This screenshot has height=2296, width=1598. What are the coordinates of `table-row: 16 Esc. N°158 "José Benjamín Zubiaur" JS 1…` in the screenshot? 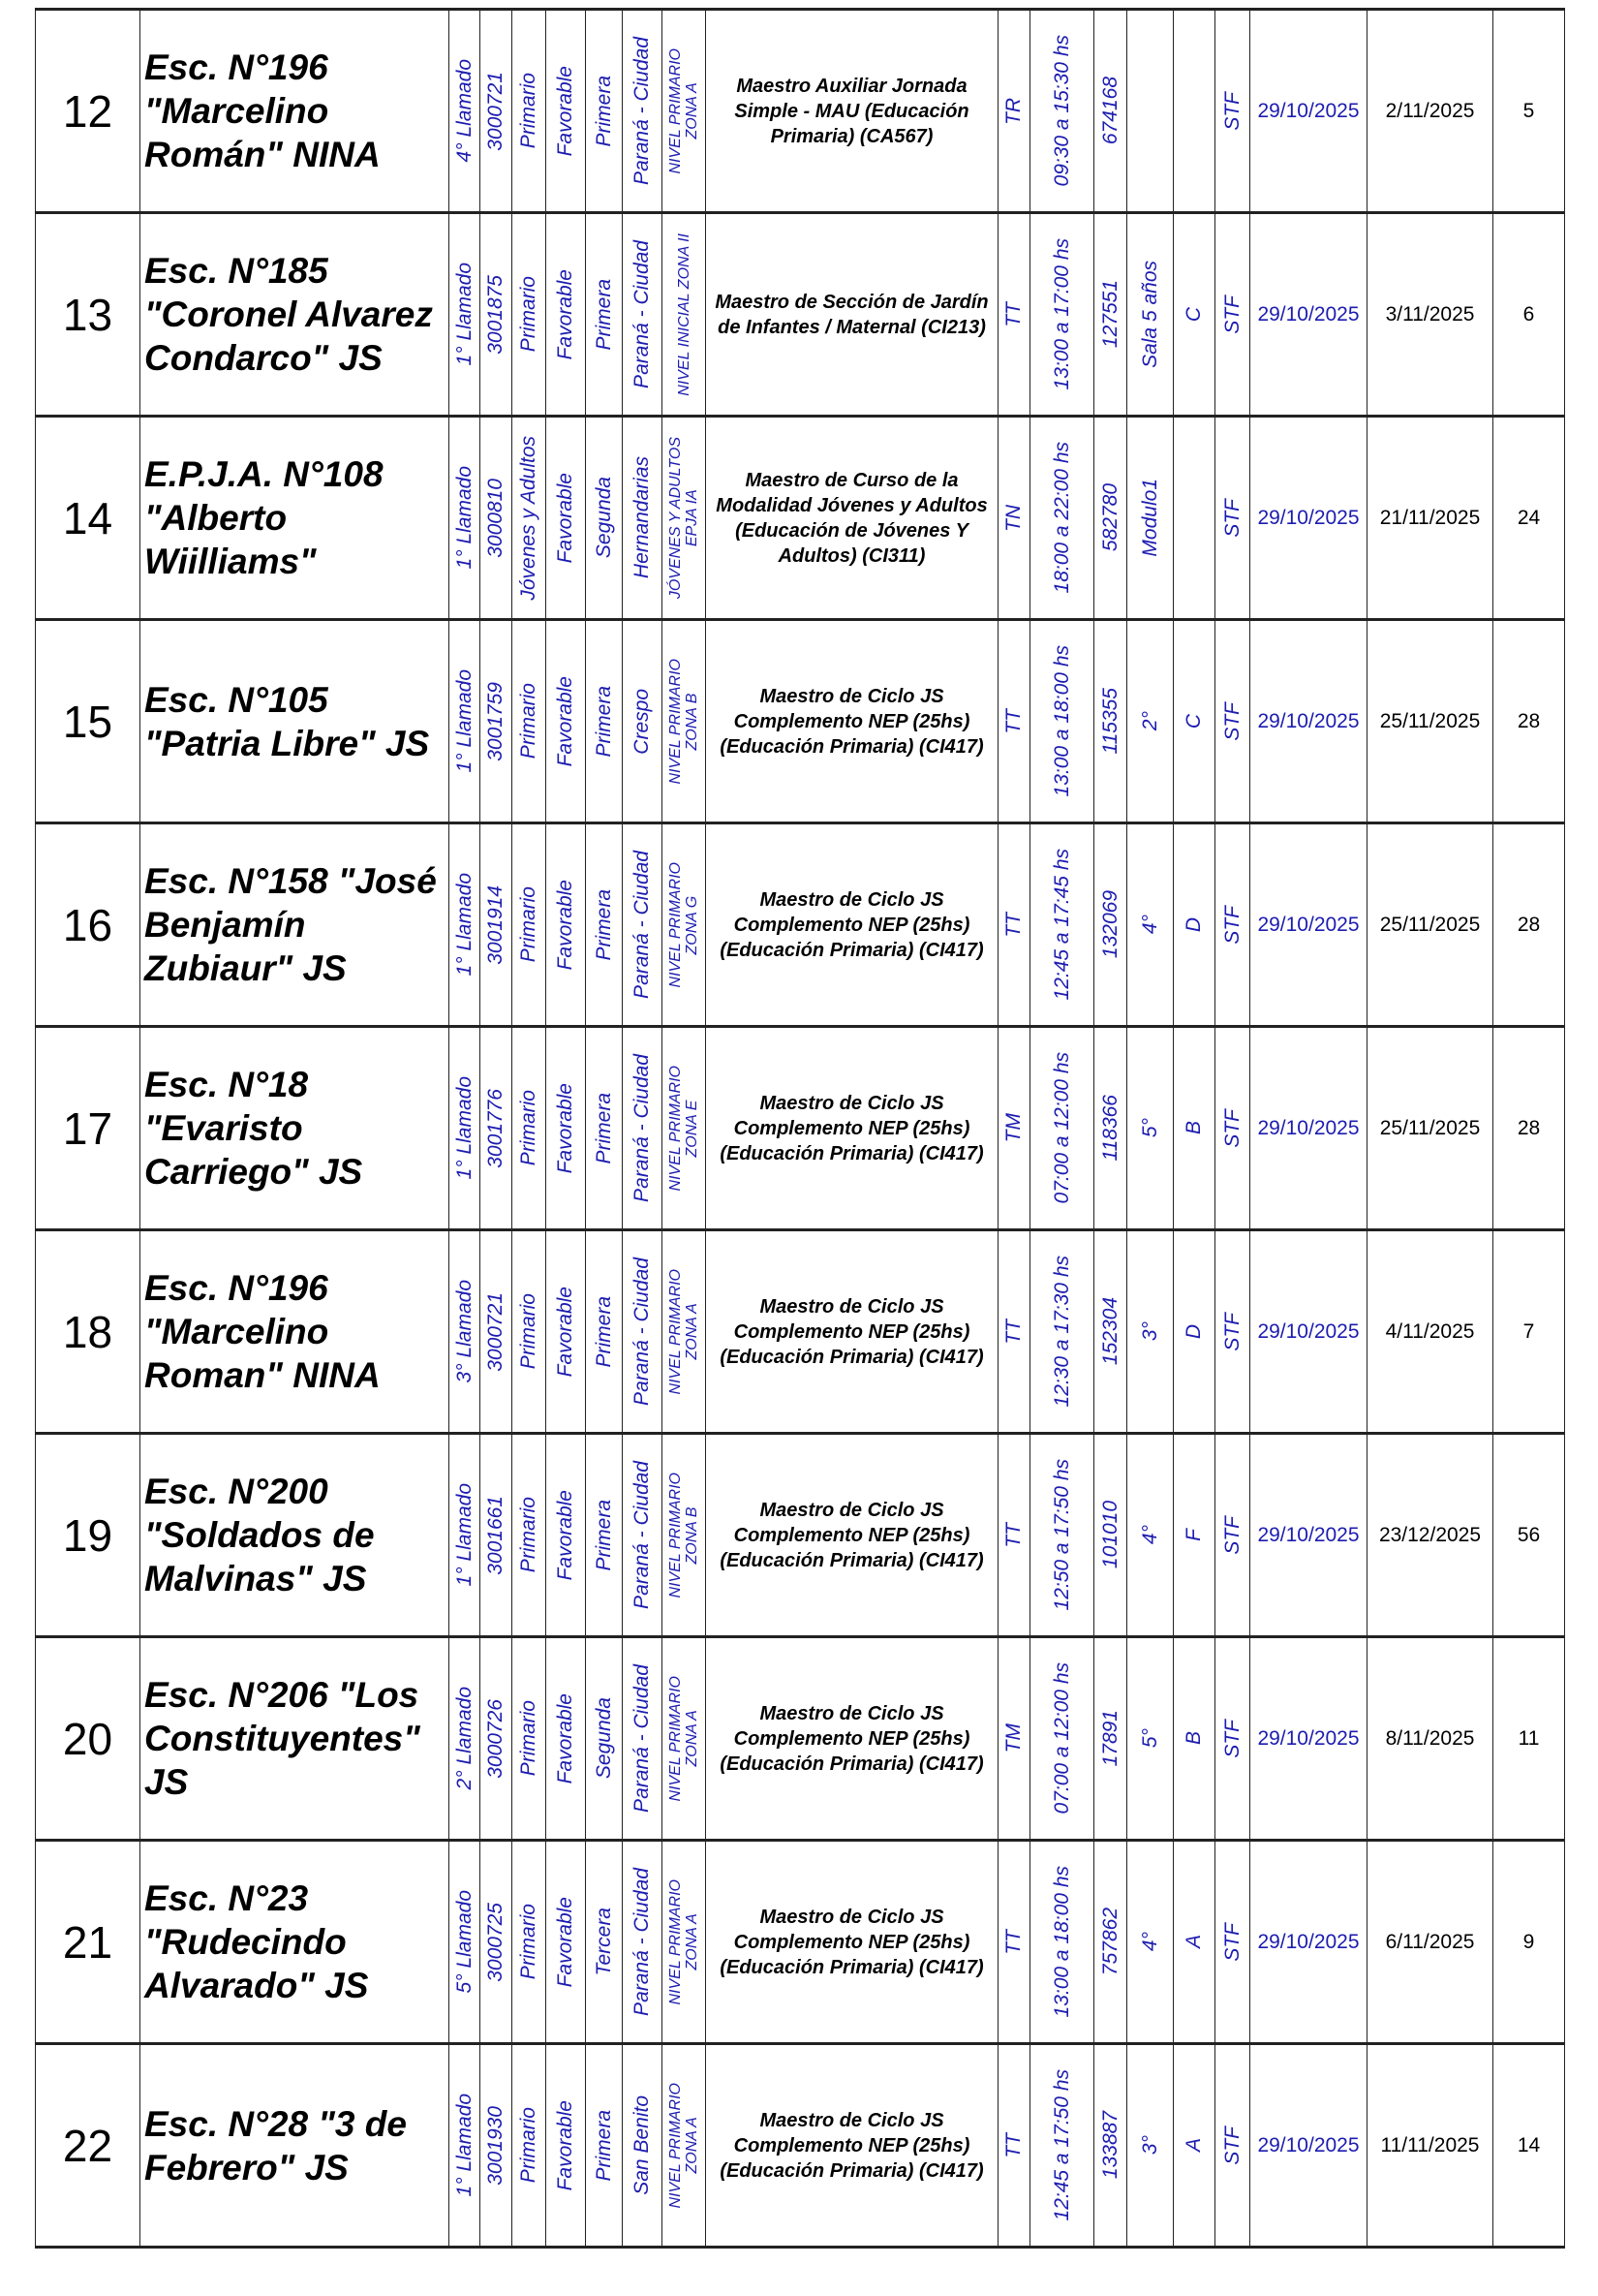 It's located at (800, 925).